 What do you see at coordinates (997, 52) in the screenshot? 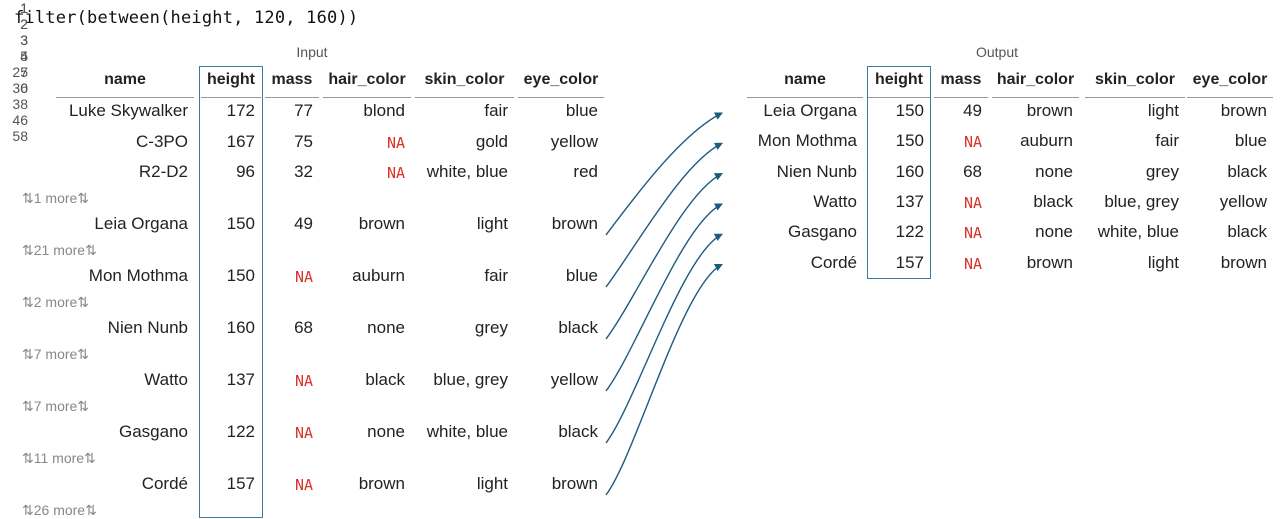
I see `output-caption: Output` at bounding box center [997, 52].